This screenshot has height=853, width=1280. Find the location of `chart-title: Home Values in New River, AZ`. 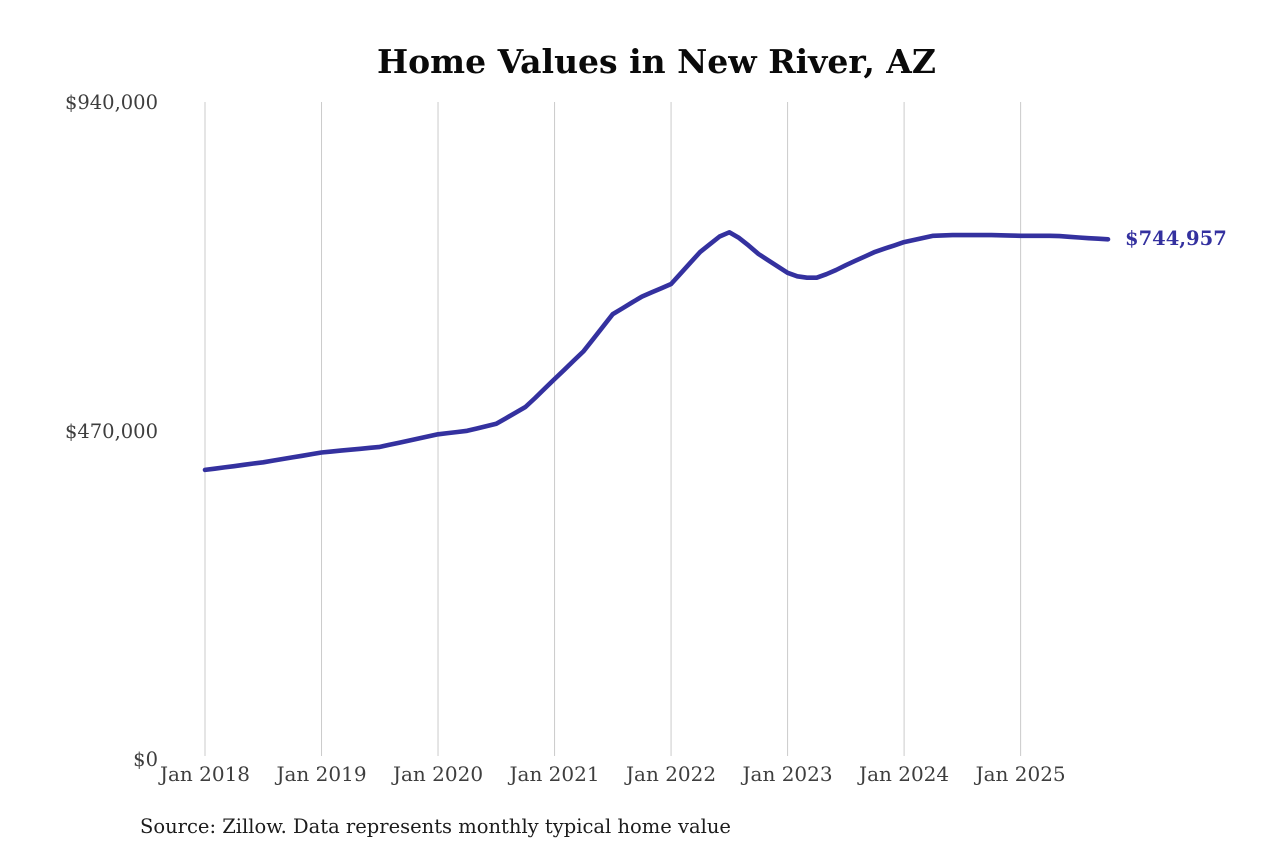

chart-title: Home Values in New River, AZ is located at coordinates (656, 61).